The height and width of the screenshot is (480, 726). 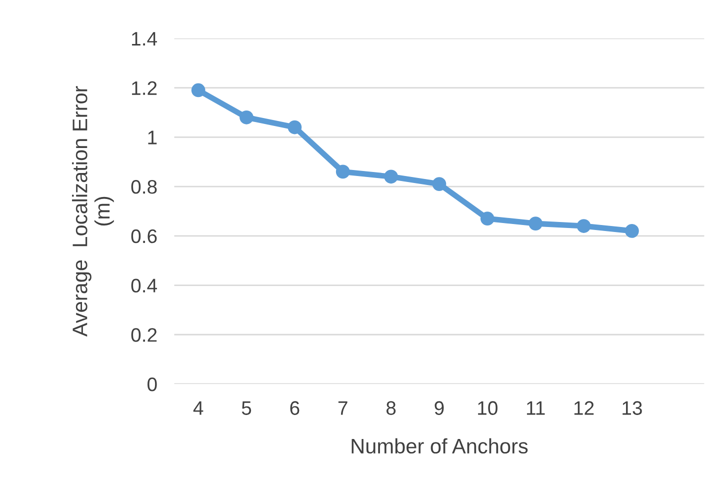 I want to click on y-tick-label: 0.6, so click(x=144, y=236).